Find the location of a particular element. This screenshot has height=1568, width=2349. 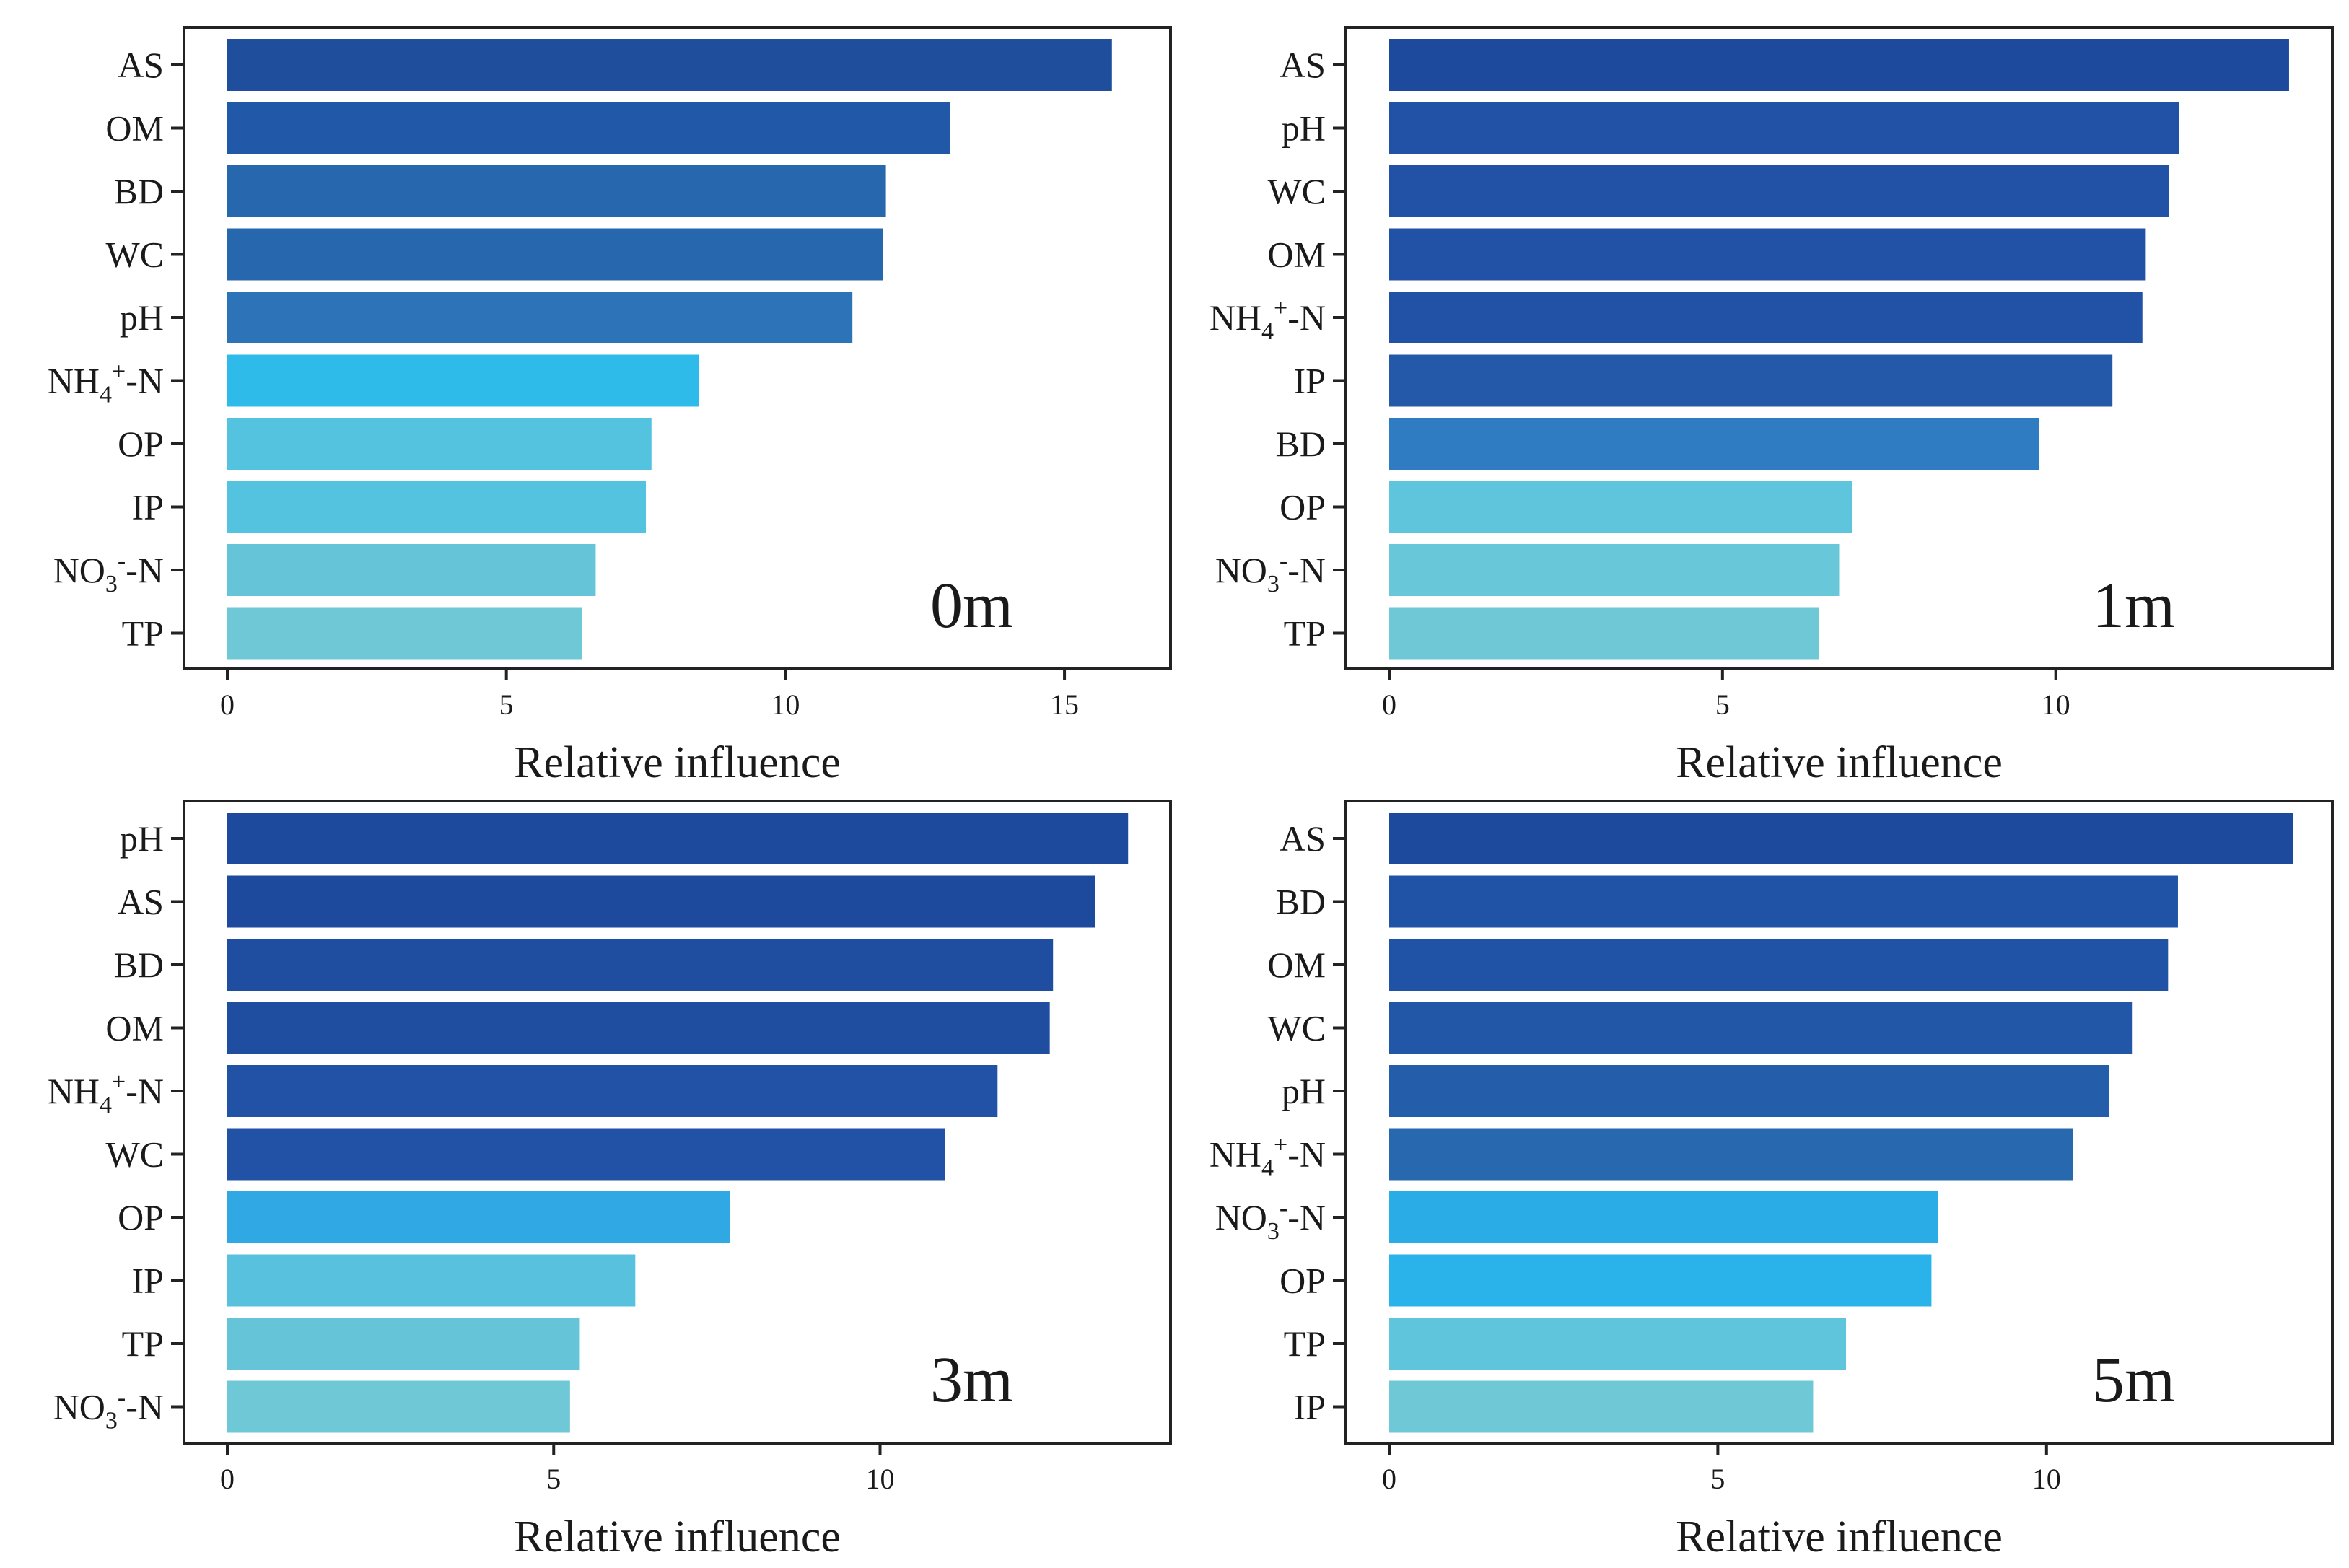

panel-label: 0m is located at coordinates (972, 605).